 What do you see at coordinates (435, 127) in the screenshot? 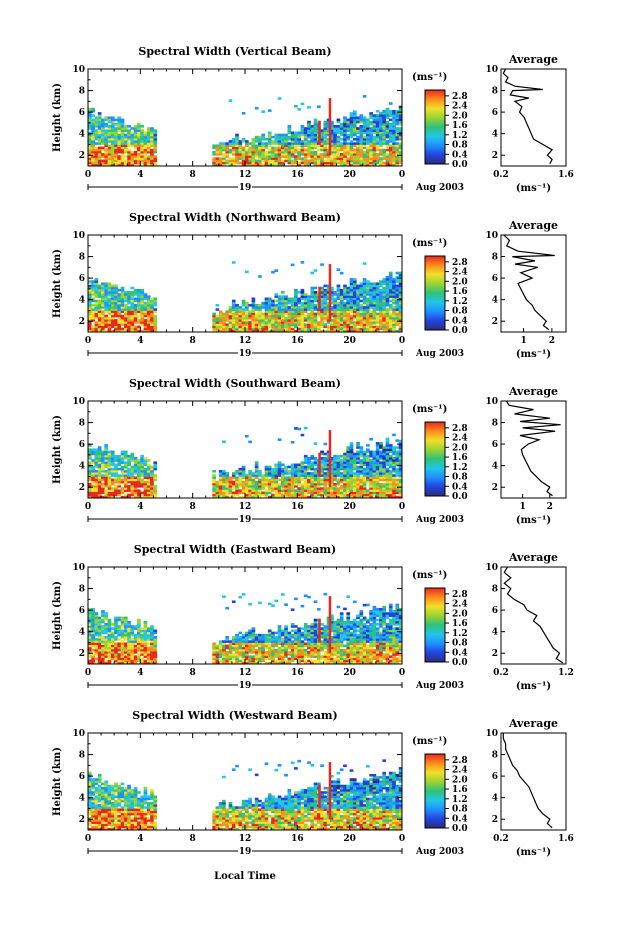
I see `colorbar-bar` at bounding box center [435, 127].